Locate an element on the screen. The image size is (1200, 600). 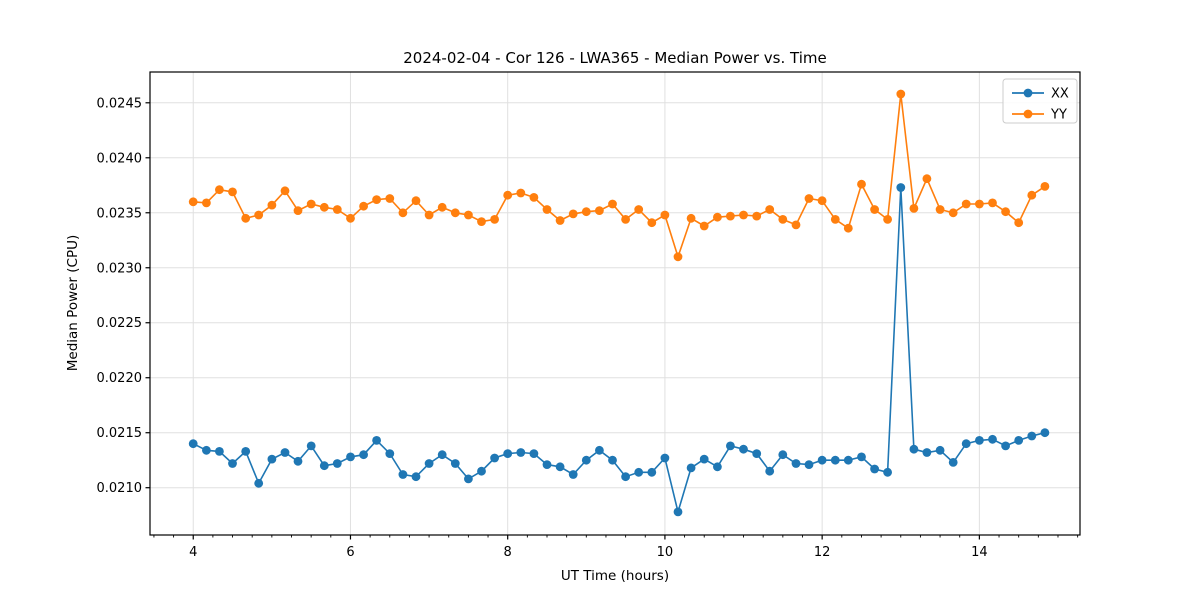
y-tick-label: 0.0215 is located at coordinates (120, 433).